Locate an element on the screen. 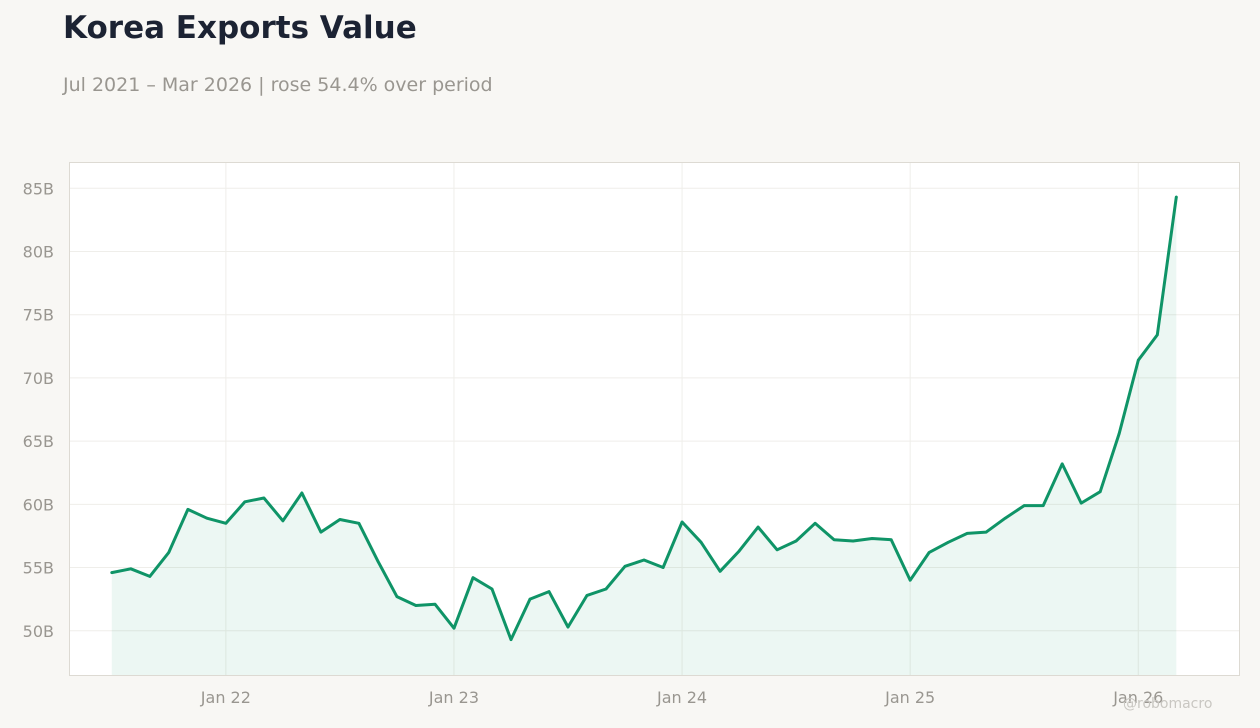 This screenshot has width=1260, height=728. y-tick-label: 80B is located at coordinates (38, 251).